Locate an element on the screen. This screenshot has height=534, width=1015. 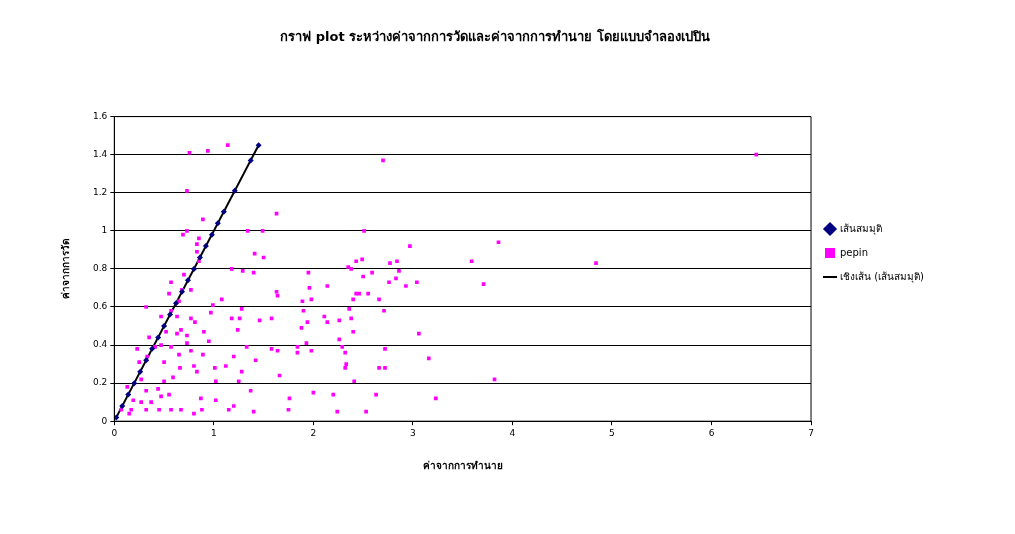
y-tick-label: 0.6 is located at coordinates (100, 306).